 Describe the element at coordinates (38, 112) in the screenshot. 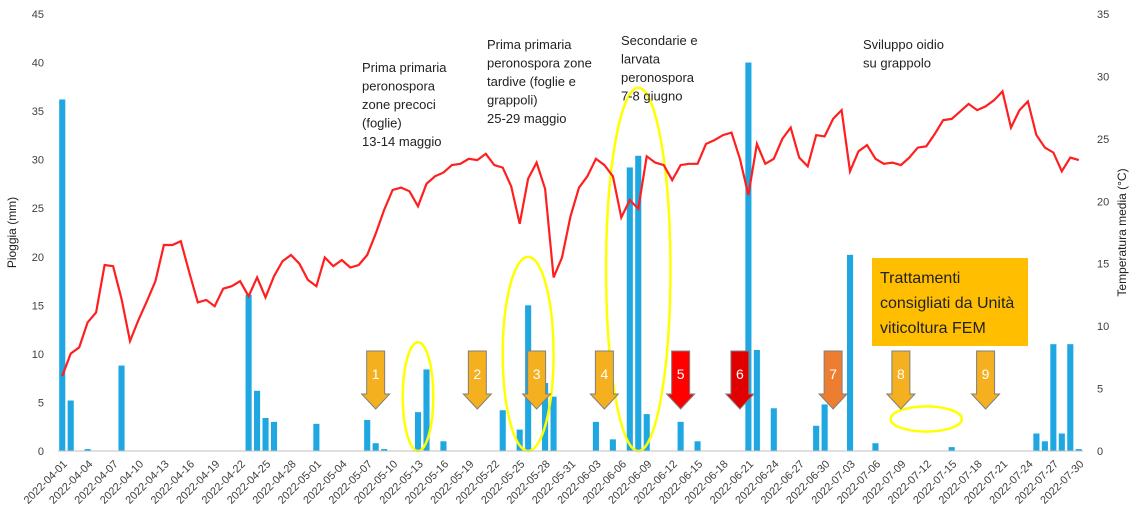

I see `y-left-tick-label: 35` at that location.